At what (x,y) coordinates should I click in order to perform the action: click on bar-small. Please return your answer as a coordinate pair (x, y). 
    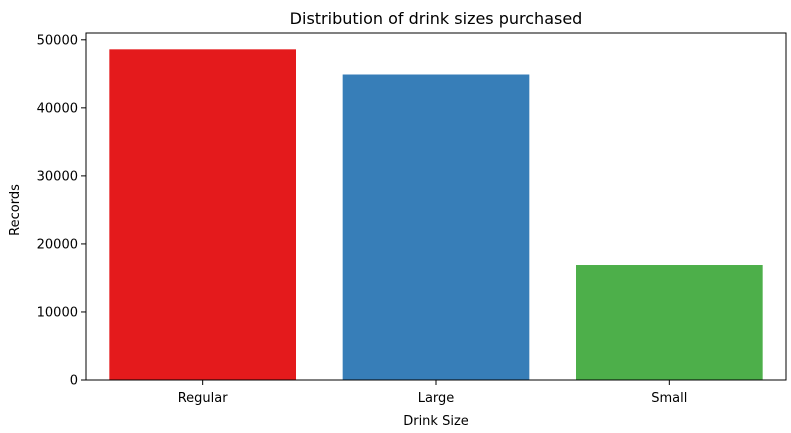
    Looking at the image, I should click on (669, 322).